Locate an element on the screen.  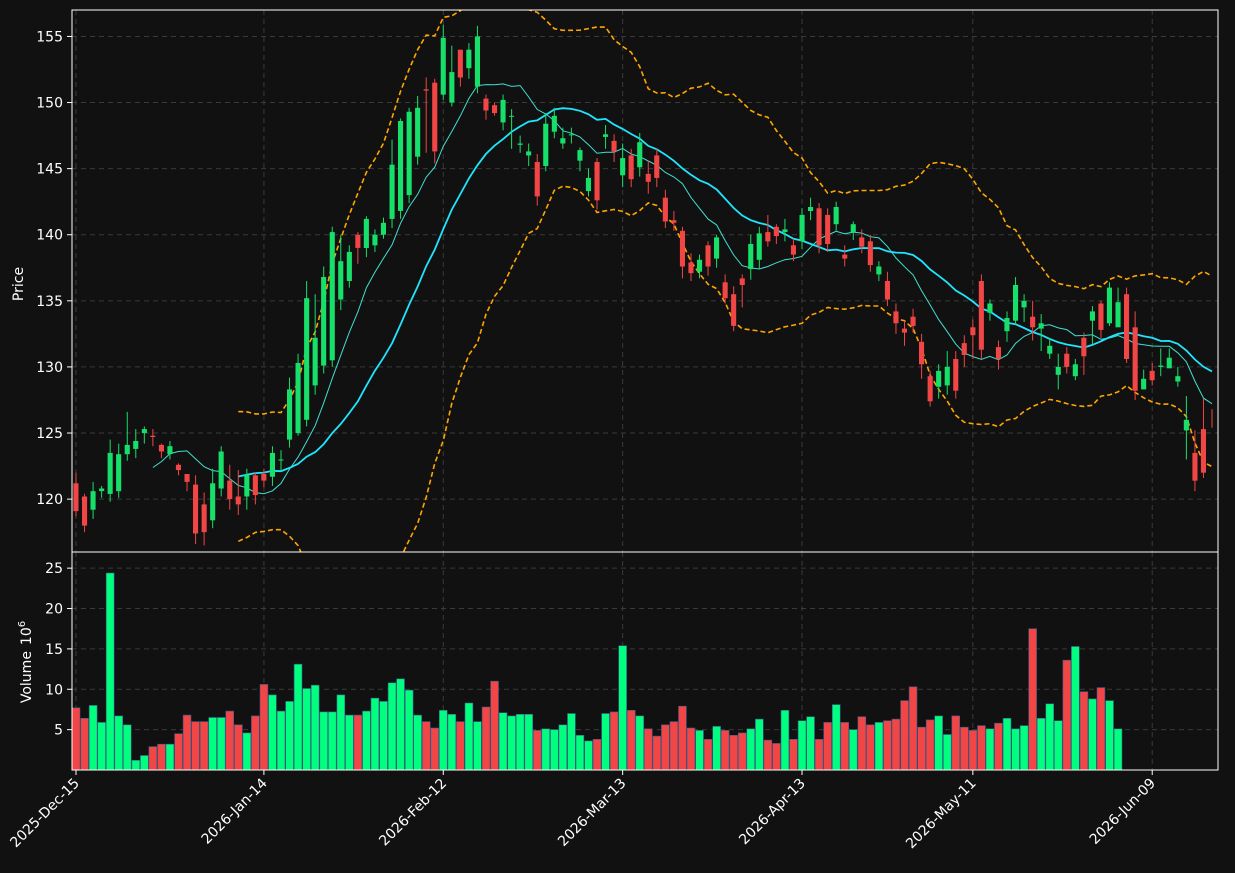
volume-tick-label: 25 is located at coordinates (54, 569).